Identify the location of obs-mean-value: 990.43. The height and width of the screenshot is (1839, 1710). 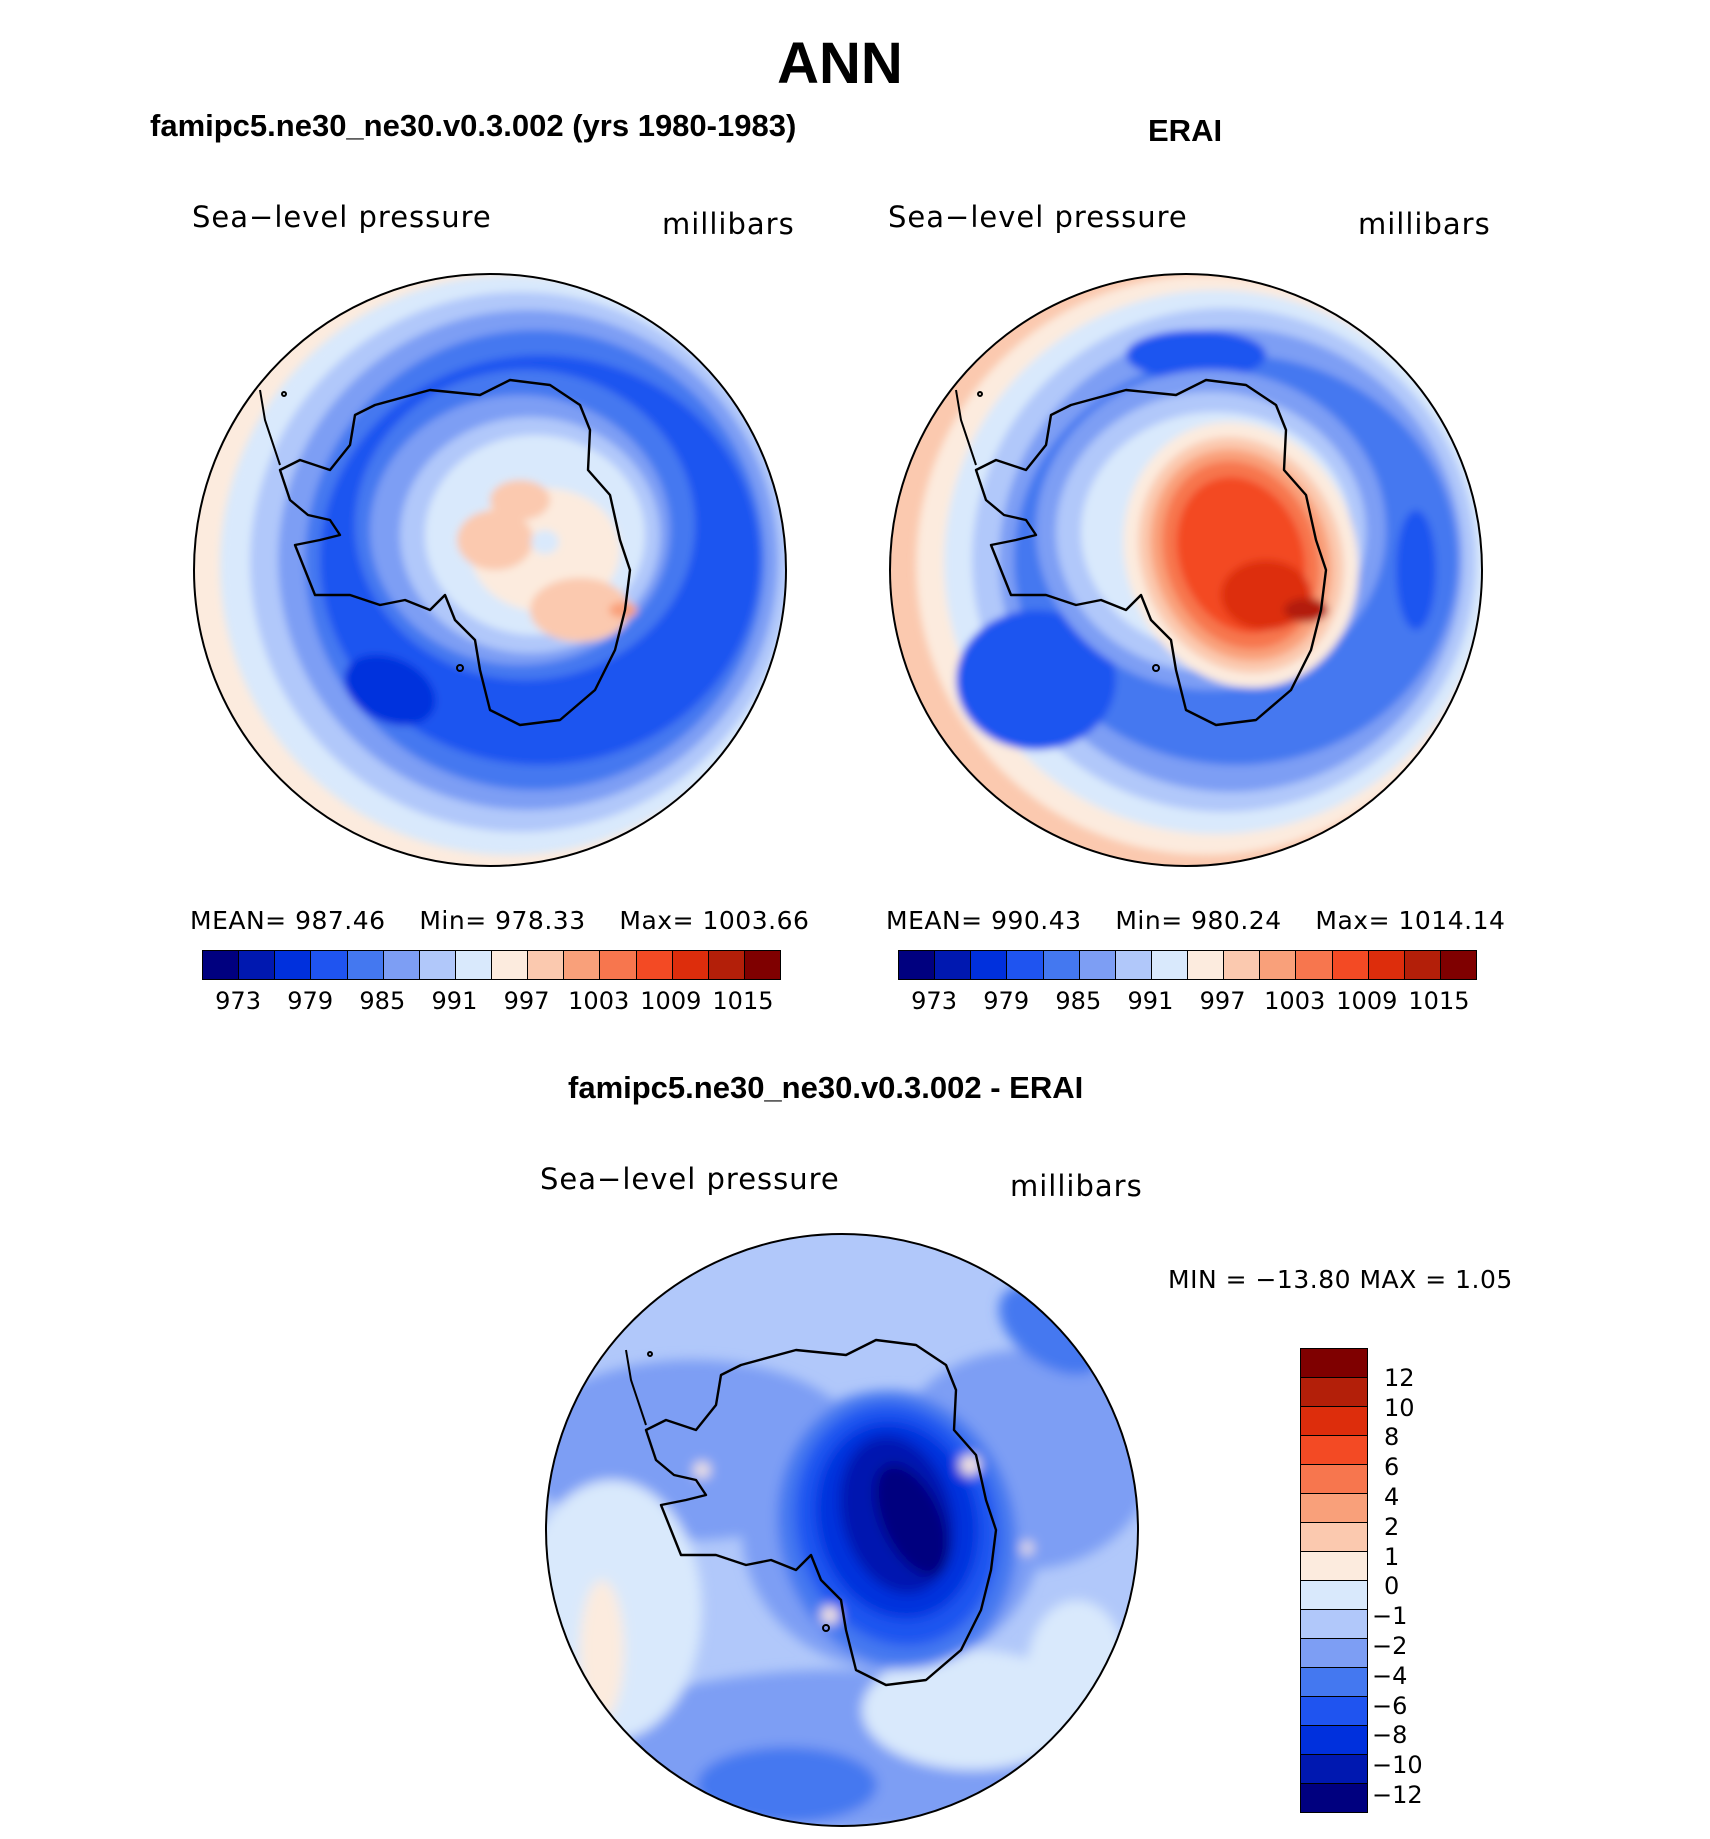
(1036, 920).